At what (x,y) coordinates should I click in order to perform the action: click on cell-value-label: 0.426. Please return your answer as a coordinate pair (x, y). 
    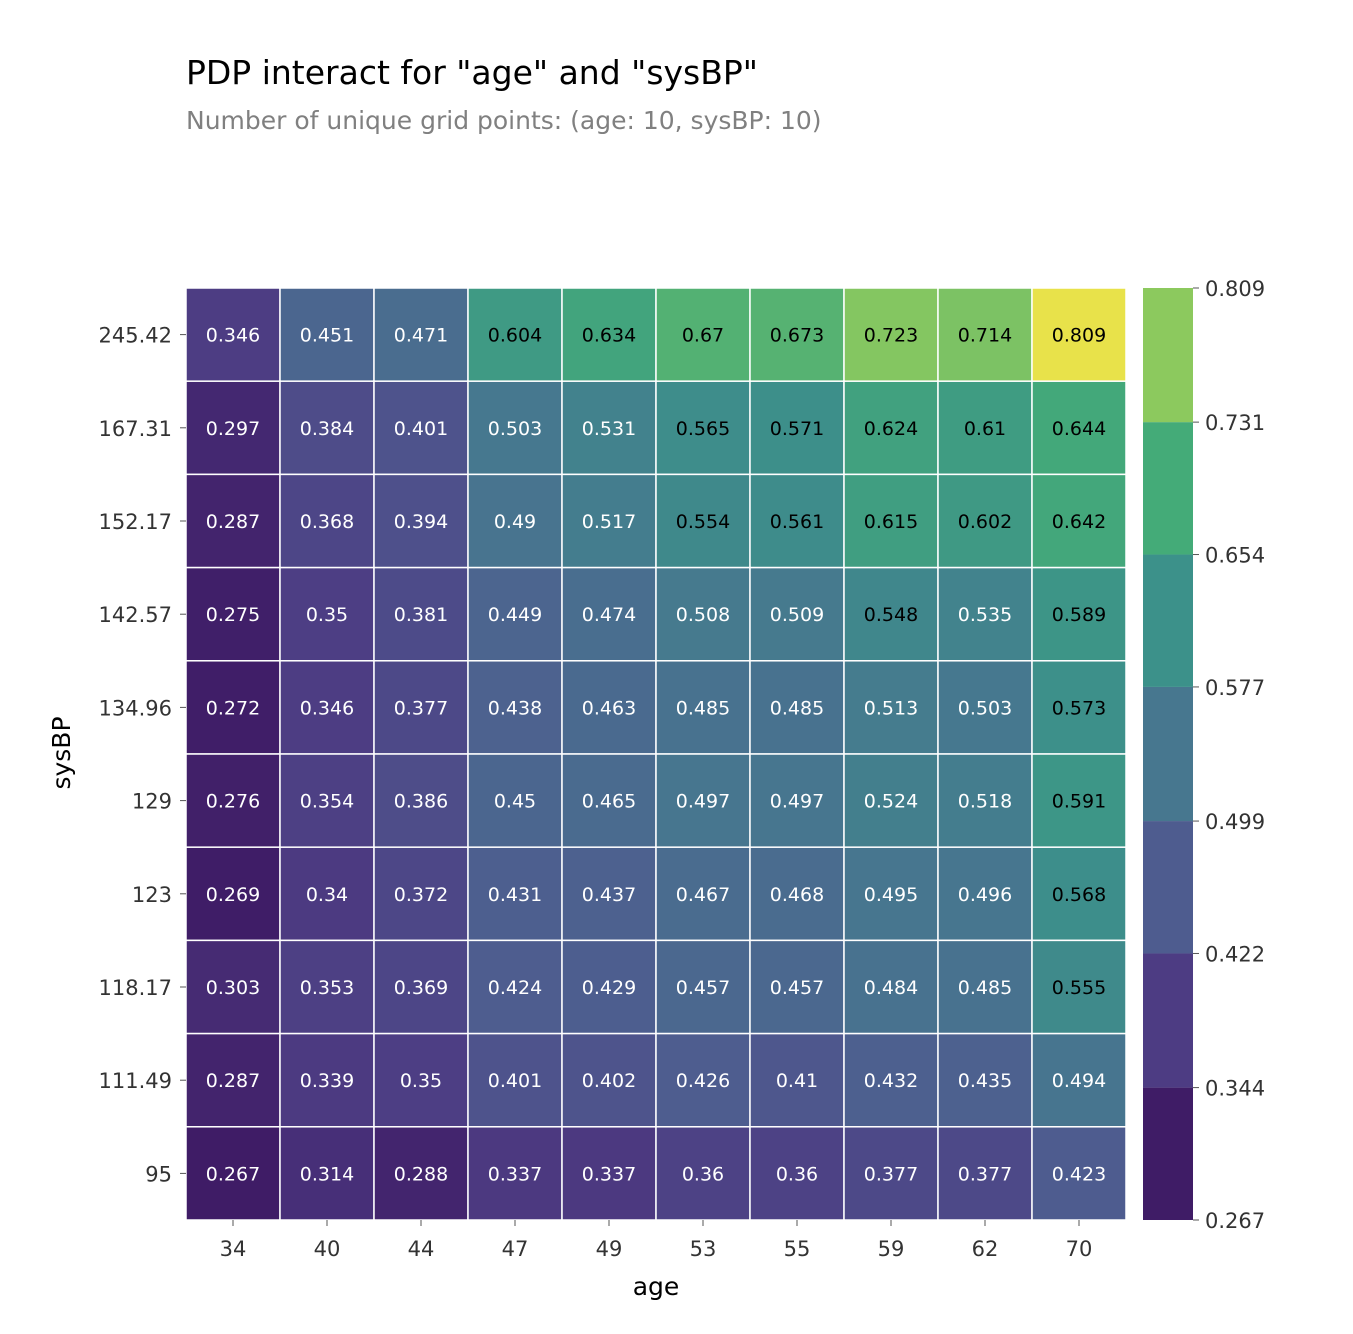
    Looking at the image, I should click on (703, 1081).